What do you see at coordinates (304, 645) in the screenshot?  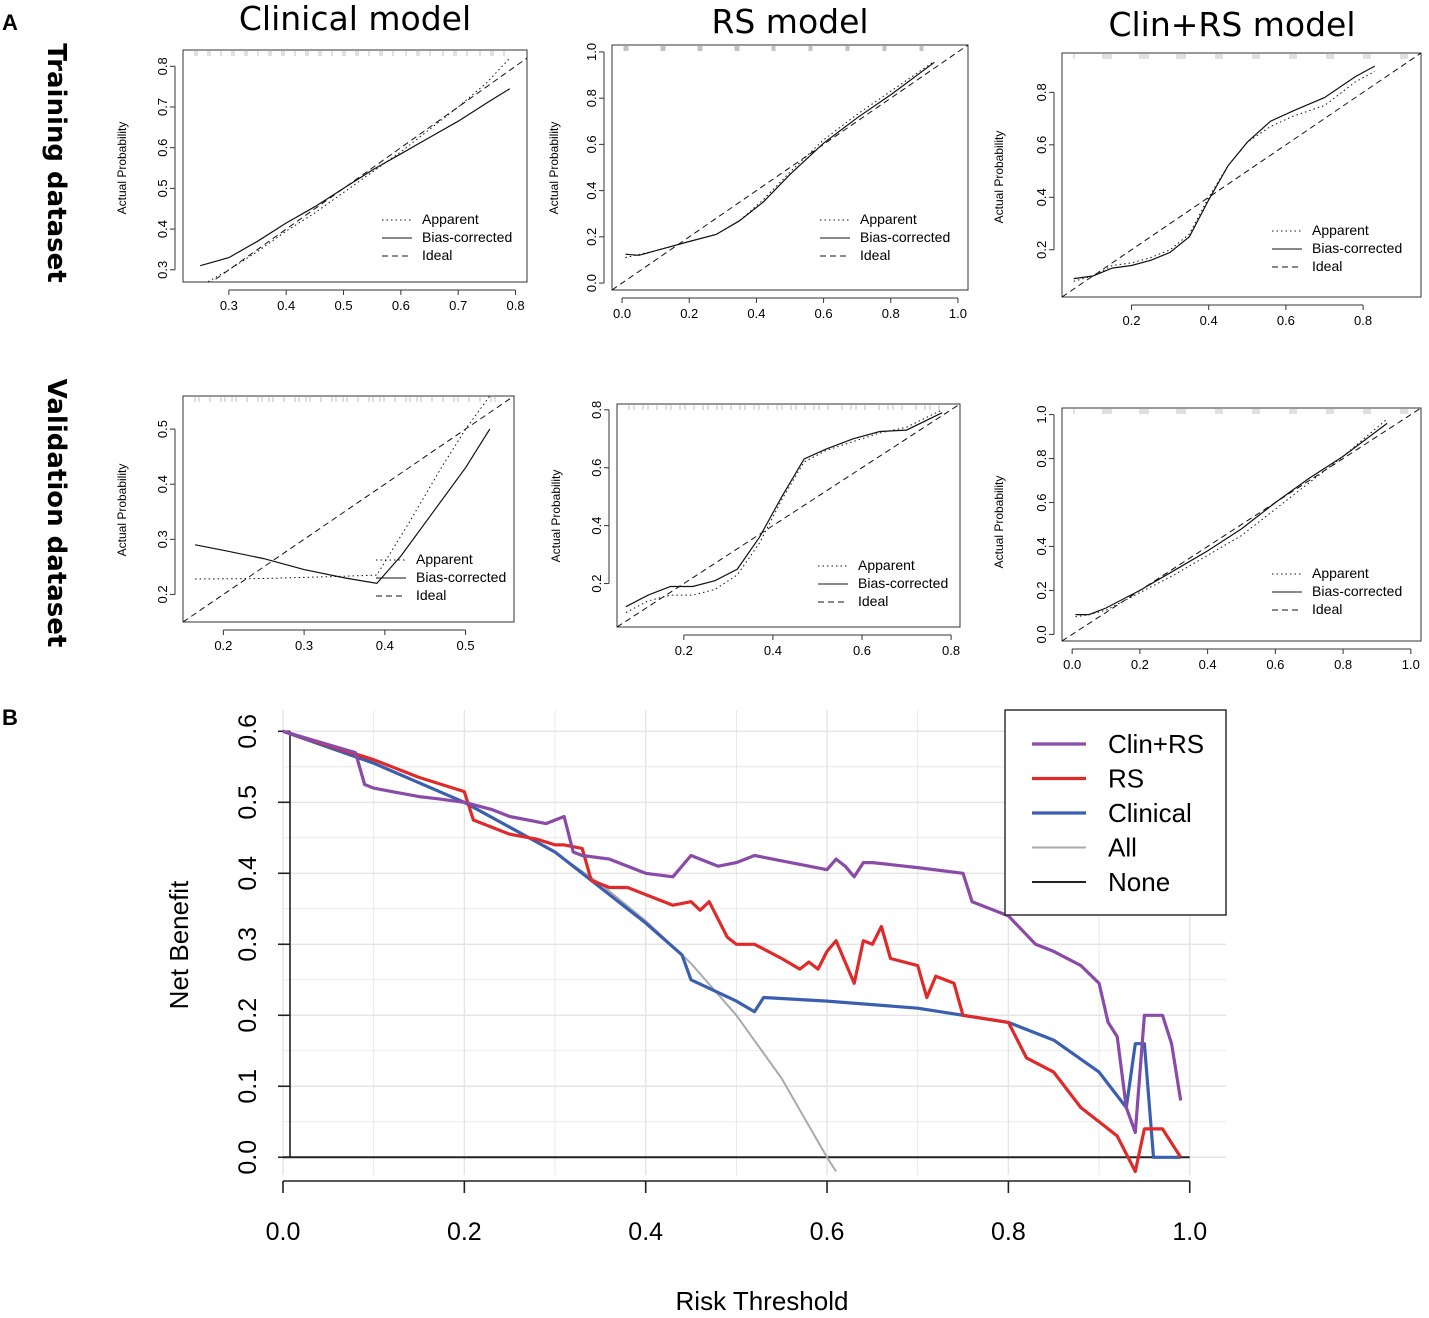 I see `x-tick-label: 0.3` at bounding box center [304, 645].